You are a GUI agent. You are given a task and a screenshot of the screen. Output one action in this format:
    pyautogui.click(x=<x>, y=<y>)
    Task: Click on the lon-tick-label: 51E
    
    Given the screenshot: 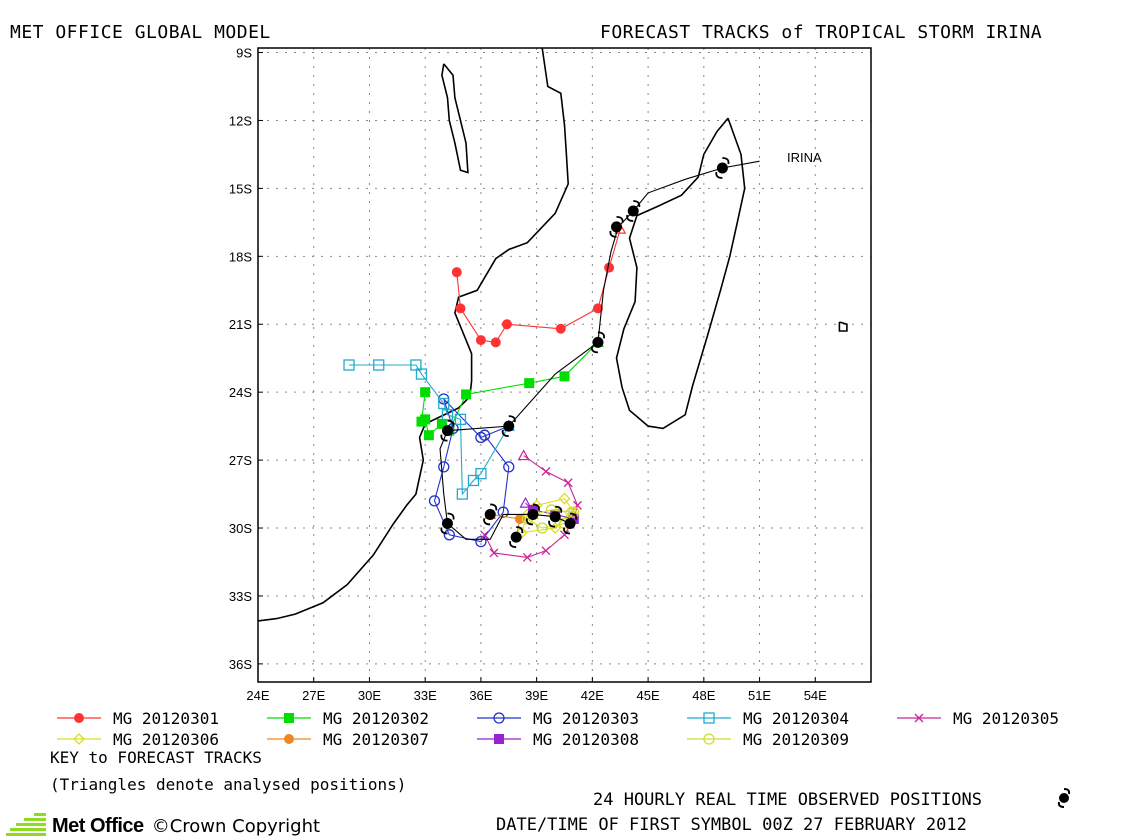 What is the action you would take?
    pyautogui.click(x=759, y=695)
    